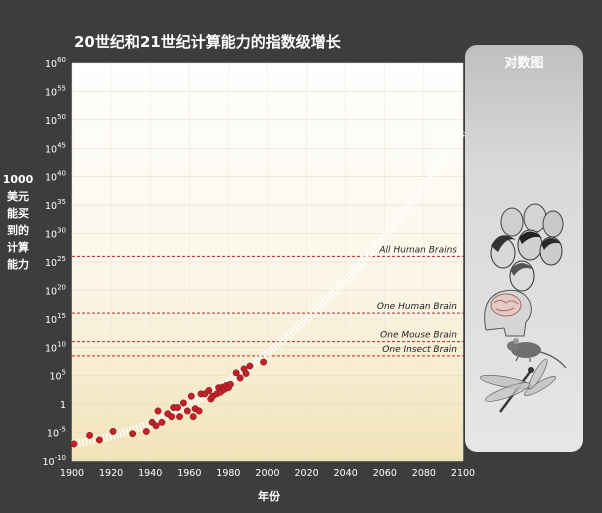 This screenshot has height=513, width=602. I want to click on y-axis-label-line: 到的, so click(18, 230).